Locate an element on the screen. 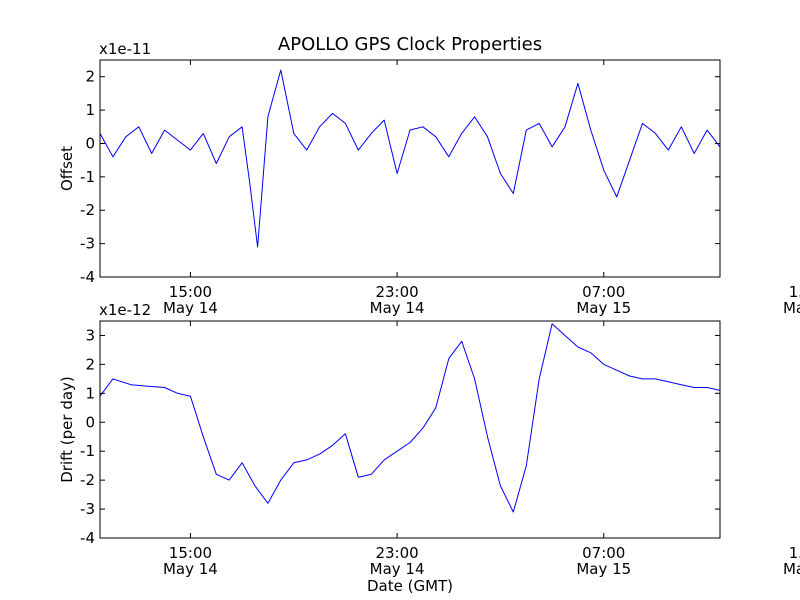  offset-y-tick-label: 0 is located at coordinates (90, 143).